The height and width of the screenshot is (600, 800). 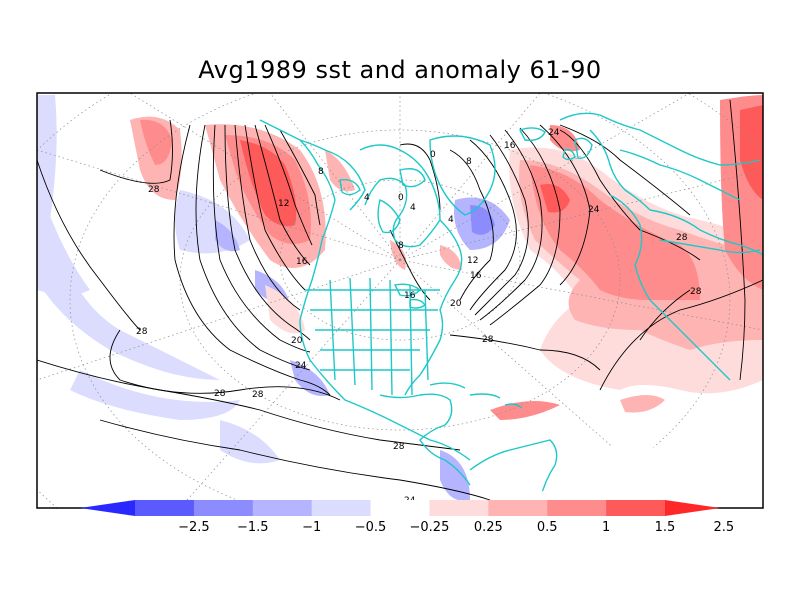 What do you see at coordinates (407, 517) in the screenshot?
I see `colorbar: −2.5 −1.5 −1 −0.5 −0.25 0.25 0.5 1 1.5 2.5` at bounding box center [407, 517].